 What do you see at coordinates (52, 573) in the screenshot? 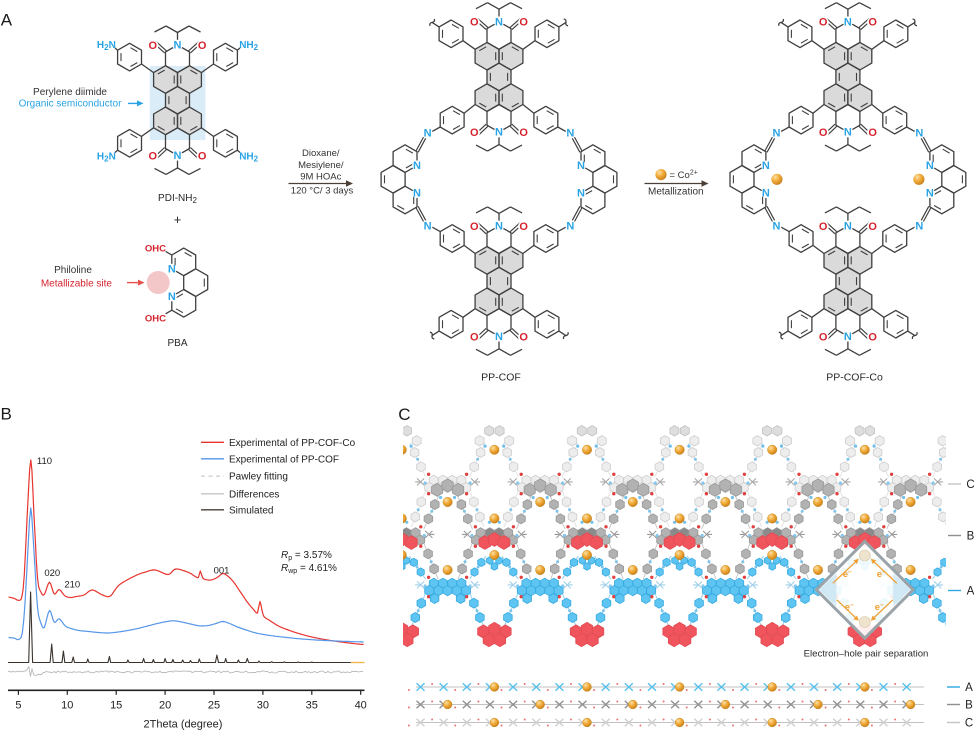
I see `svg-text: 020` at bounding box center [52, 573].